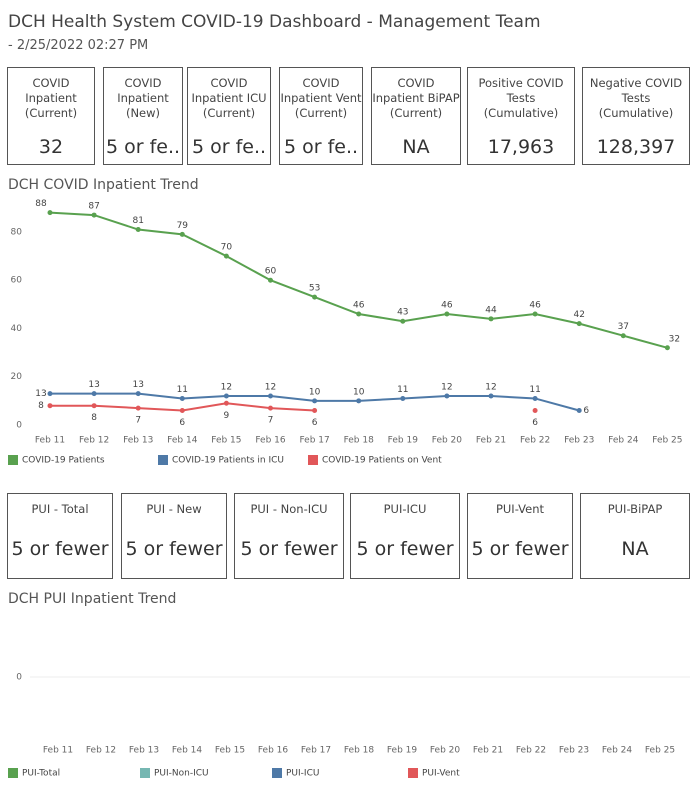 This screenshot has height=798, width=698. Describe the element at coordinates (445, 751) in the screenshot. I see `x-tick-label: Feb 20` at that location.